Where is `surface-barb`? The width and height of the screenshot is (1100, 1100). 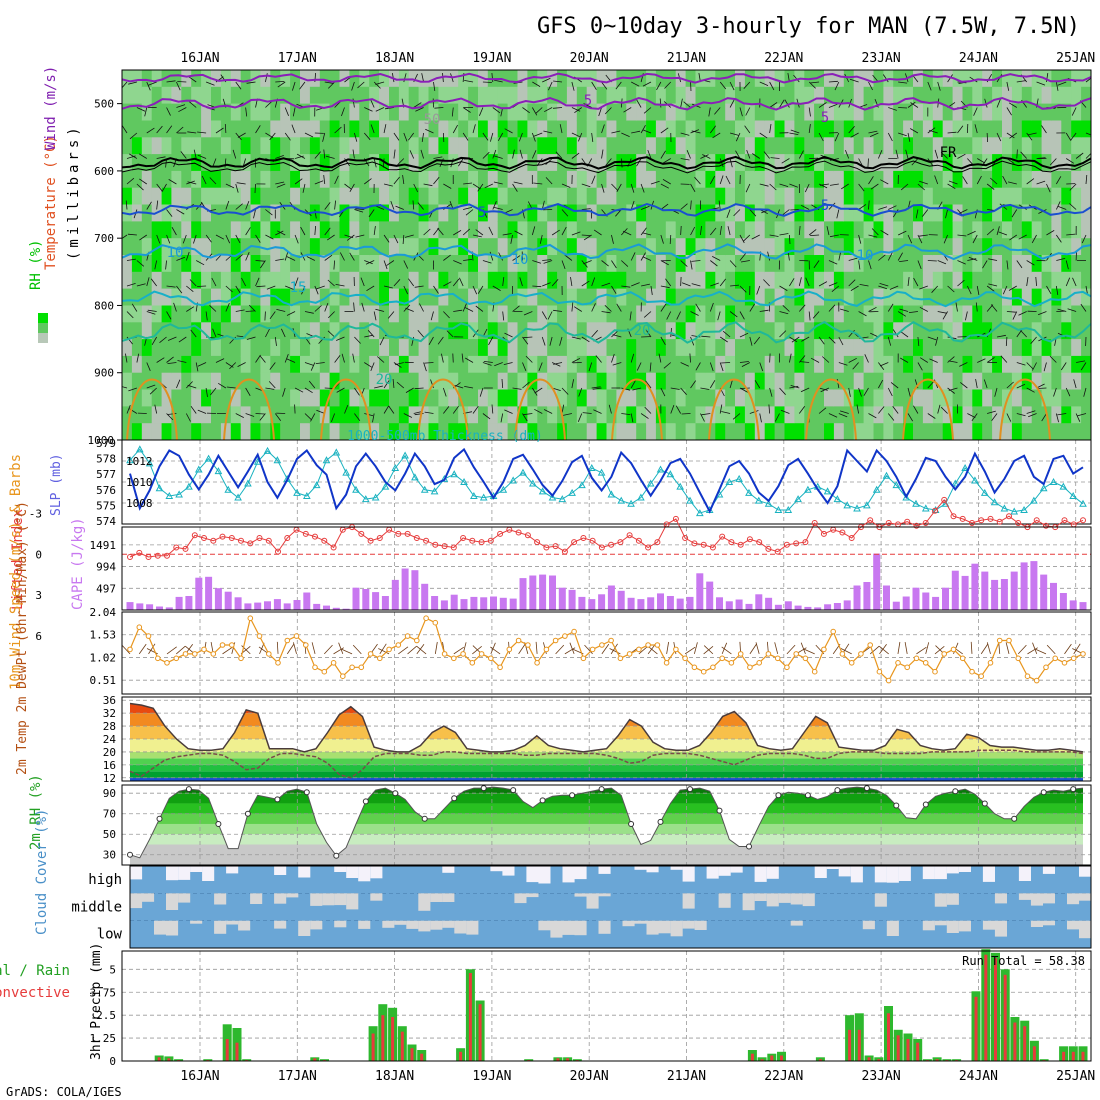 surface-barb is located at coordinates (988, 648).